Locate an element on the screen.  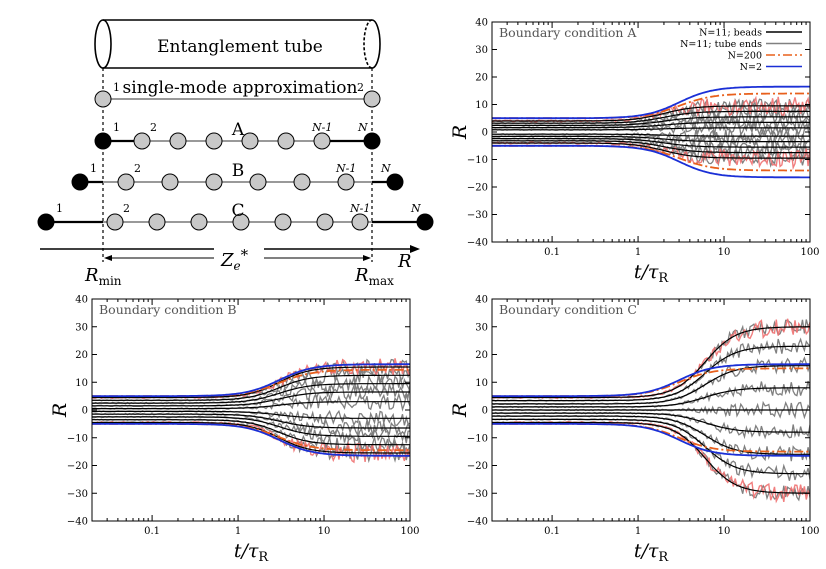
rmin-label: Rmin is located at coordinates (103, 276).